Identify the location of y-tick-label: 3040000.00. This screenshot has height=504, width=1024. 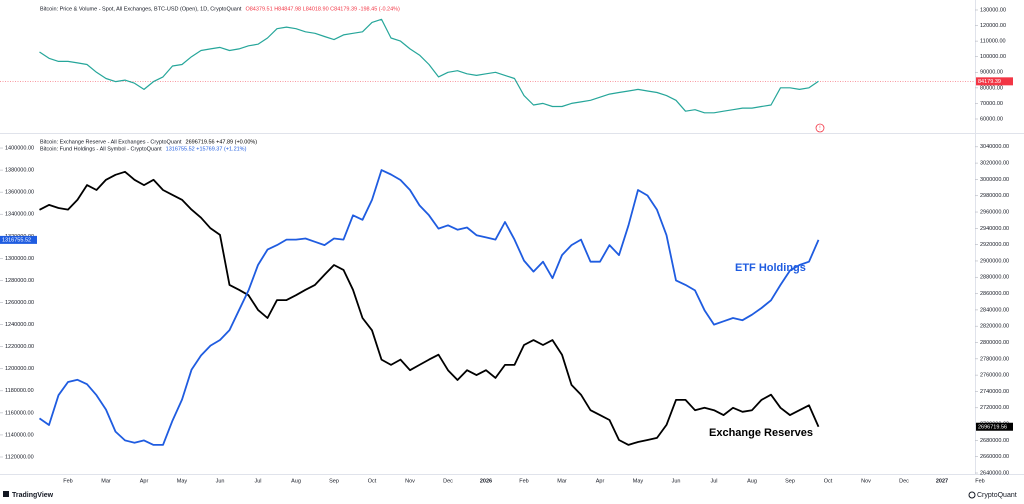
(994, 147).